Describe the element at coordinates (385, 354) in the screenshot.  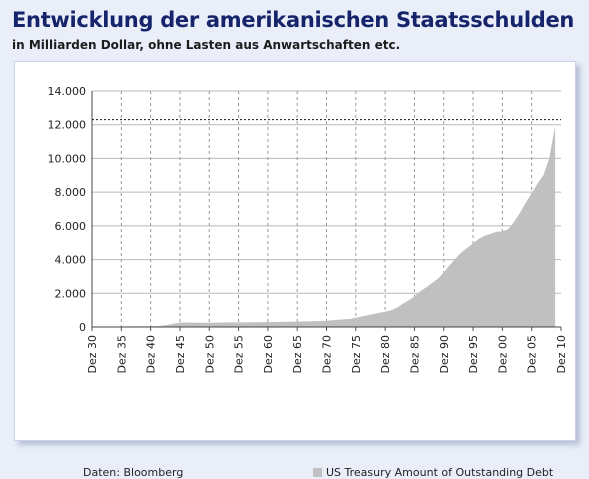
I see `x-tick-label: Dez 80` at that location.